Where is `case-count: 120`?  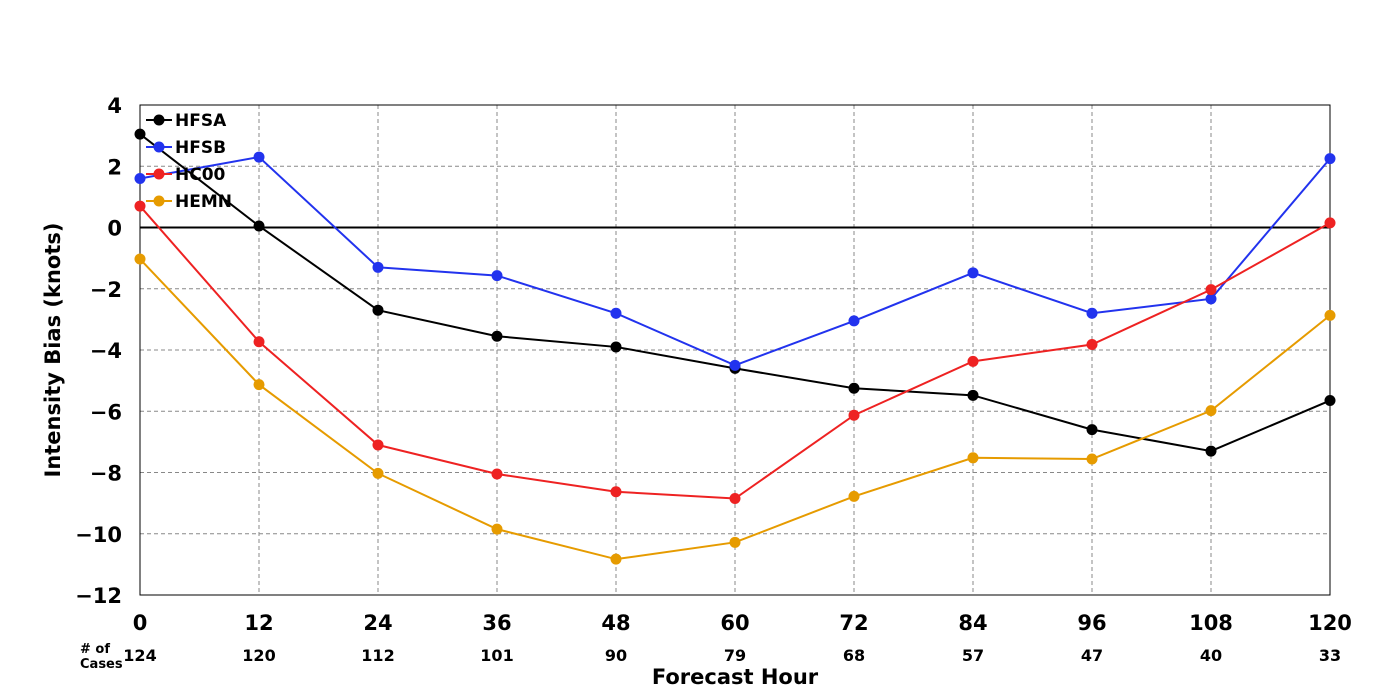 case-count: 120 is located at coordinates (258, 655).